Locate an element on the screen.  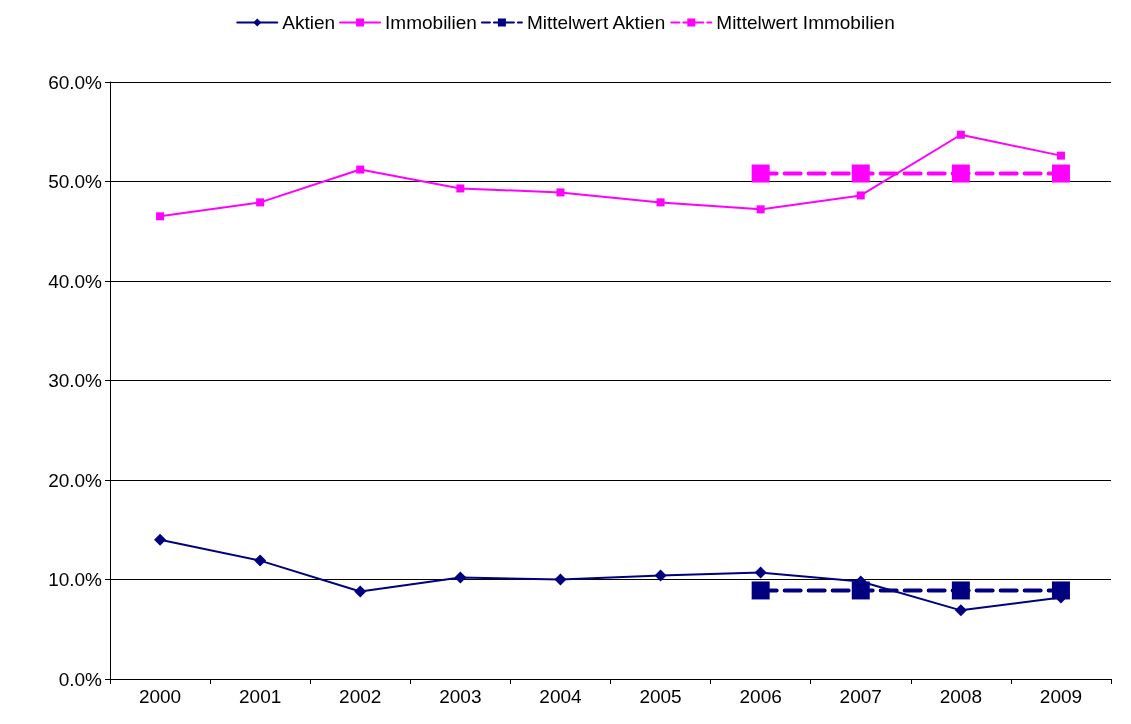
y-tick-label: 40.0% is located at coordinates (75, 281).